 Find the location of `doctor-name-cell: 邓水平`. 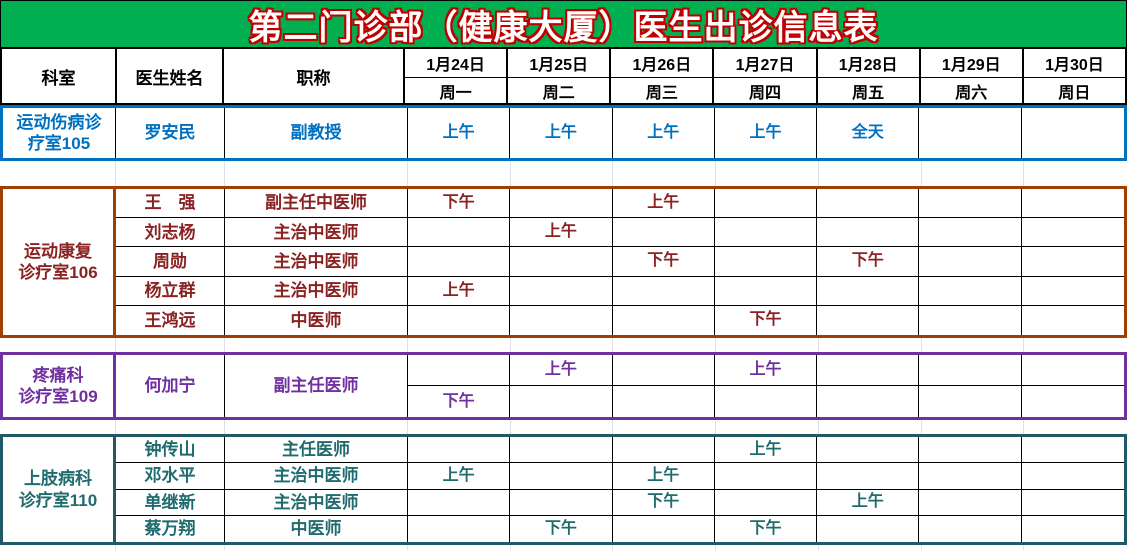

doctor-name-cell: 邓水平 is located at coordinates (170, 476).